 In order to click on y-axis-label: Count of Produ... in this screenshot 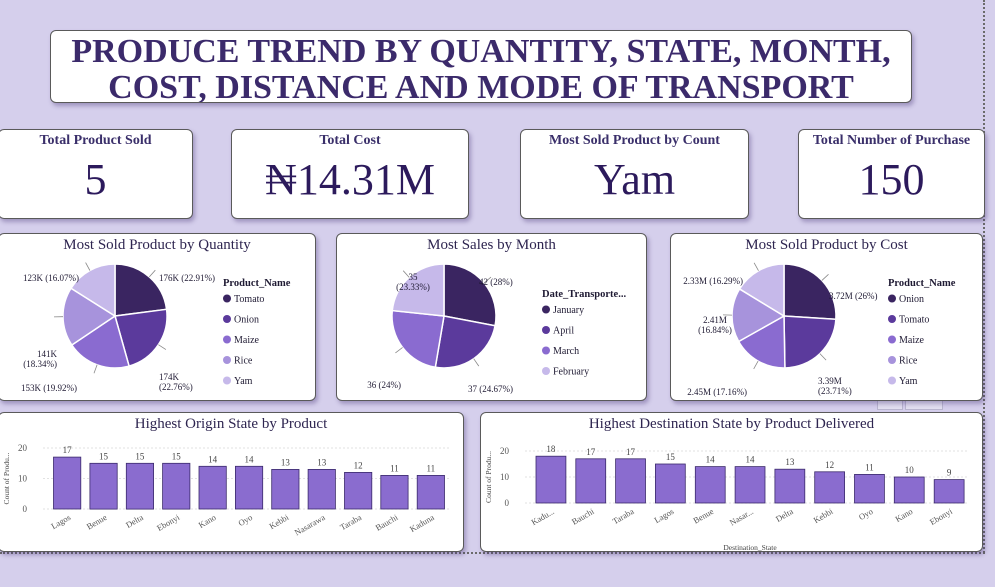, I will do `click(6, 478)`.